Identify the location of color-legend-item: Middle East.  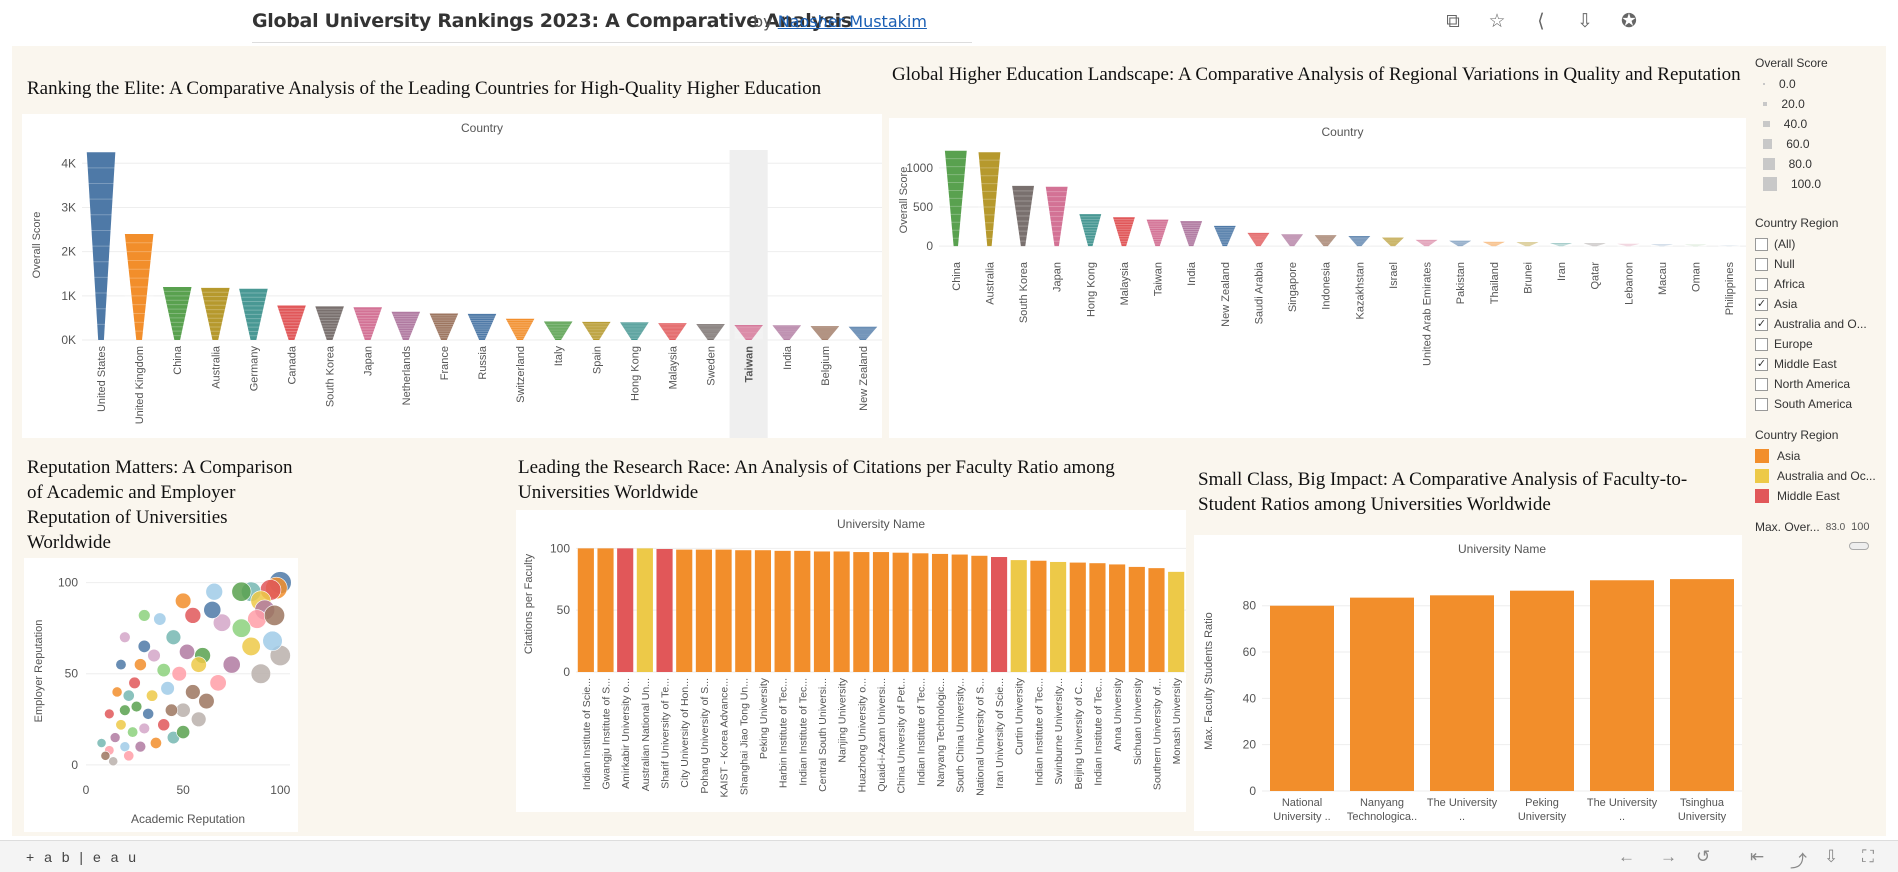
(1825, 496).